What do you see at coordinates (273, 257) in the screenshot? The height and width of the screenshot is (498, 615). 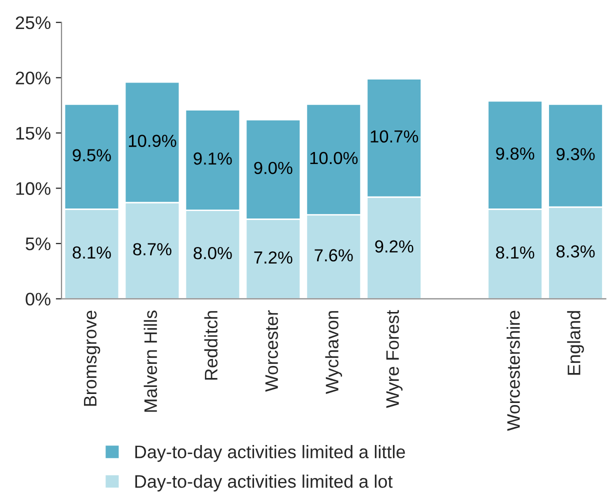 I see `data-label: 7.2%` at bounding box center [273, 257].